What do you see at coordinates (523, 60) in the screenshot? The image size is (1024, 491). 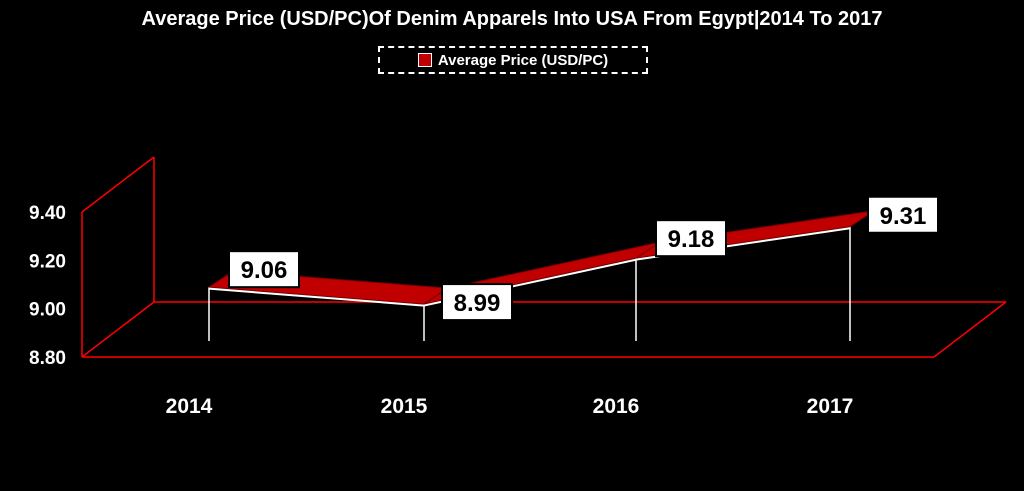 I see `legend-label: Average Price (USD/PC)` at bounding box center [523, 60].